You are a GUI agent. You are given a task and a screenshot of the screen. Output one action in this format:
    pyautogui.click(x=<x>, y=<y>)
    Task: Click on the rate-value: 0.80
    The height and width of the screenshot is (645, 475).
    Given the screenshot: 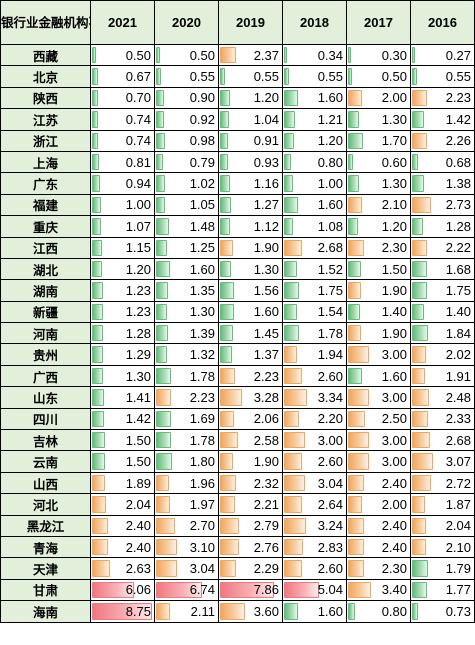 What is the action you would take?
    pyautogui.click(x=330, y=162)
    